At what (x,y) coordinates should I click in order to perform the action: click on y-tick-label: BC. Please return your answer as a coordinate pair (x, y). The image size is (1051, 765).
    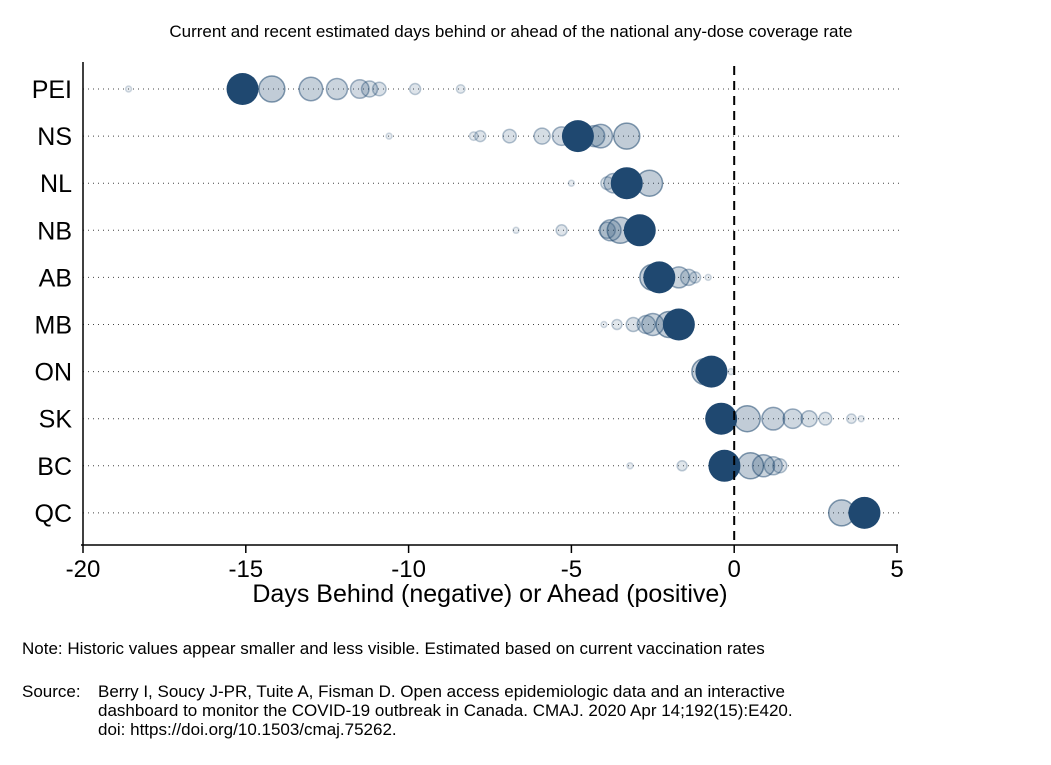
    Looking at the image, I should click on (54, 467).